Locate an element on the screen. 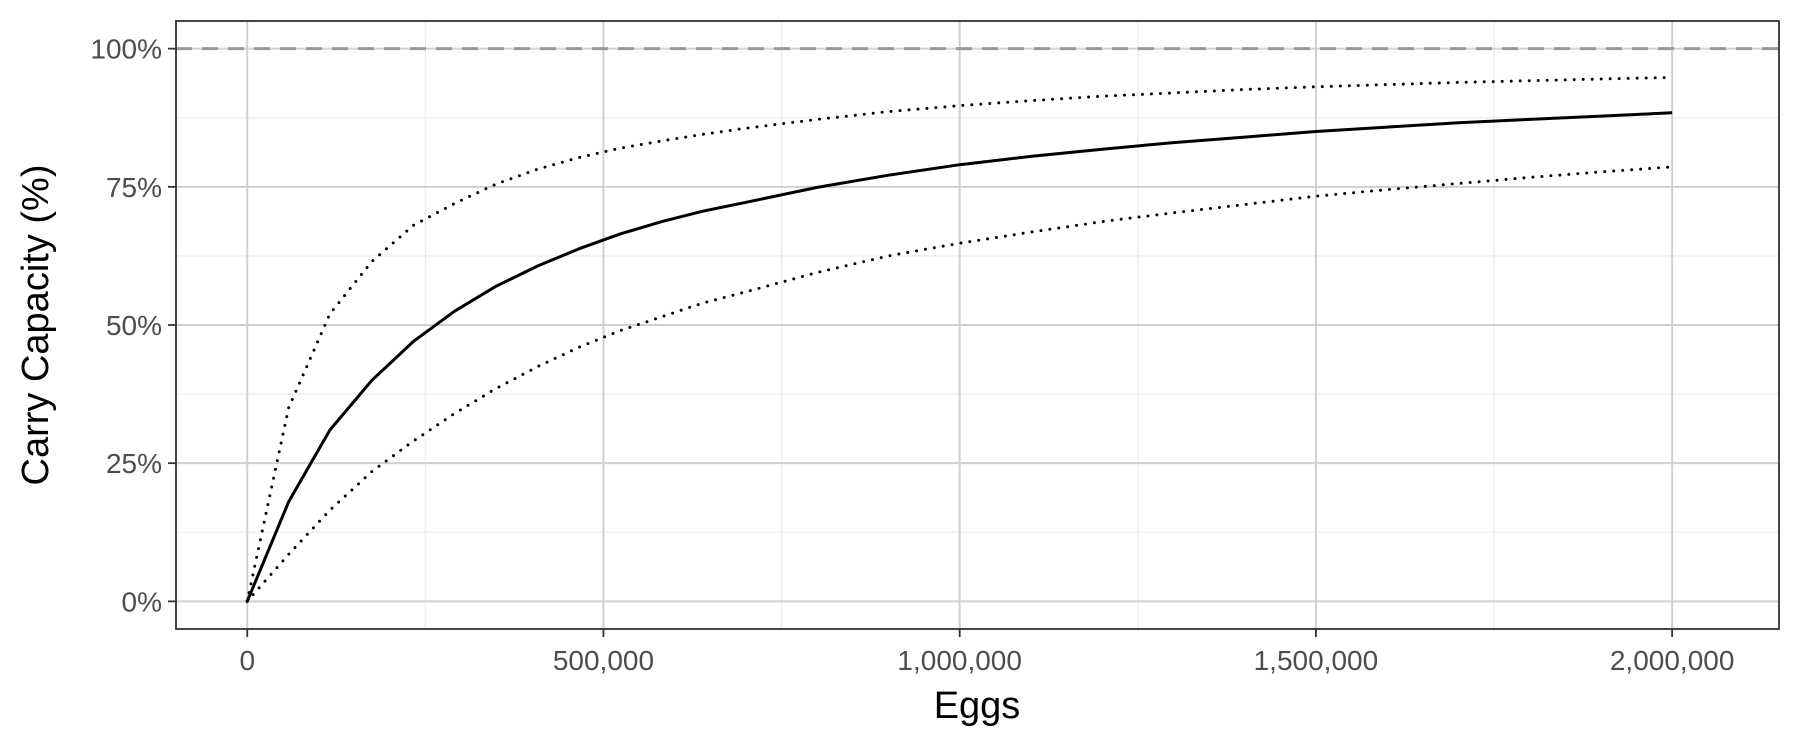 Image resolution: width=1800 pixels, height=750 pixels. x-tick-label: 500,000 is located at coordinates (603, 660).